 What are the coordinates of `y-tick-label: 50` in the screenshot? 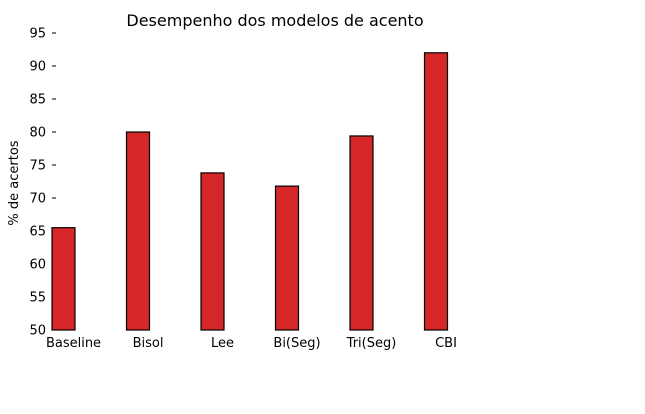 It's located at (37, 331).